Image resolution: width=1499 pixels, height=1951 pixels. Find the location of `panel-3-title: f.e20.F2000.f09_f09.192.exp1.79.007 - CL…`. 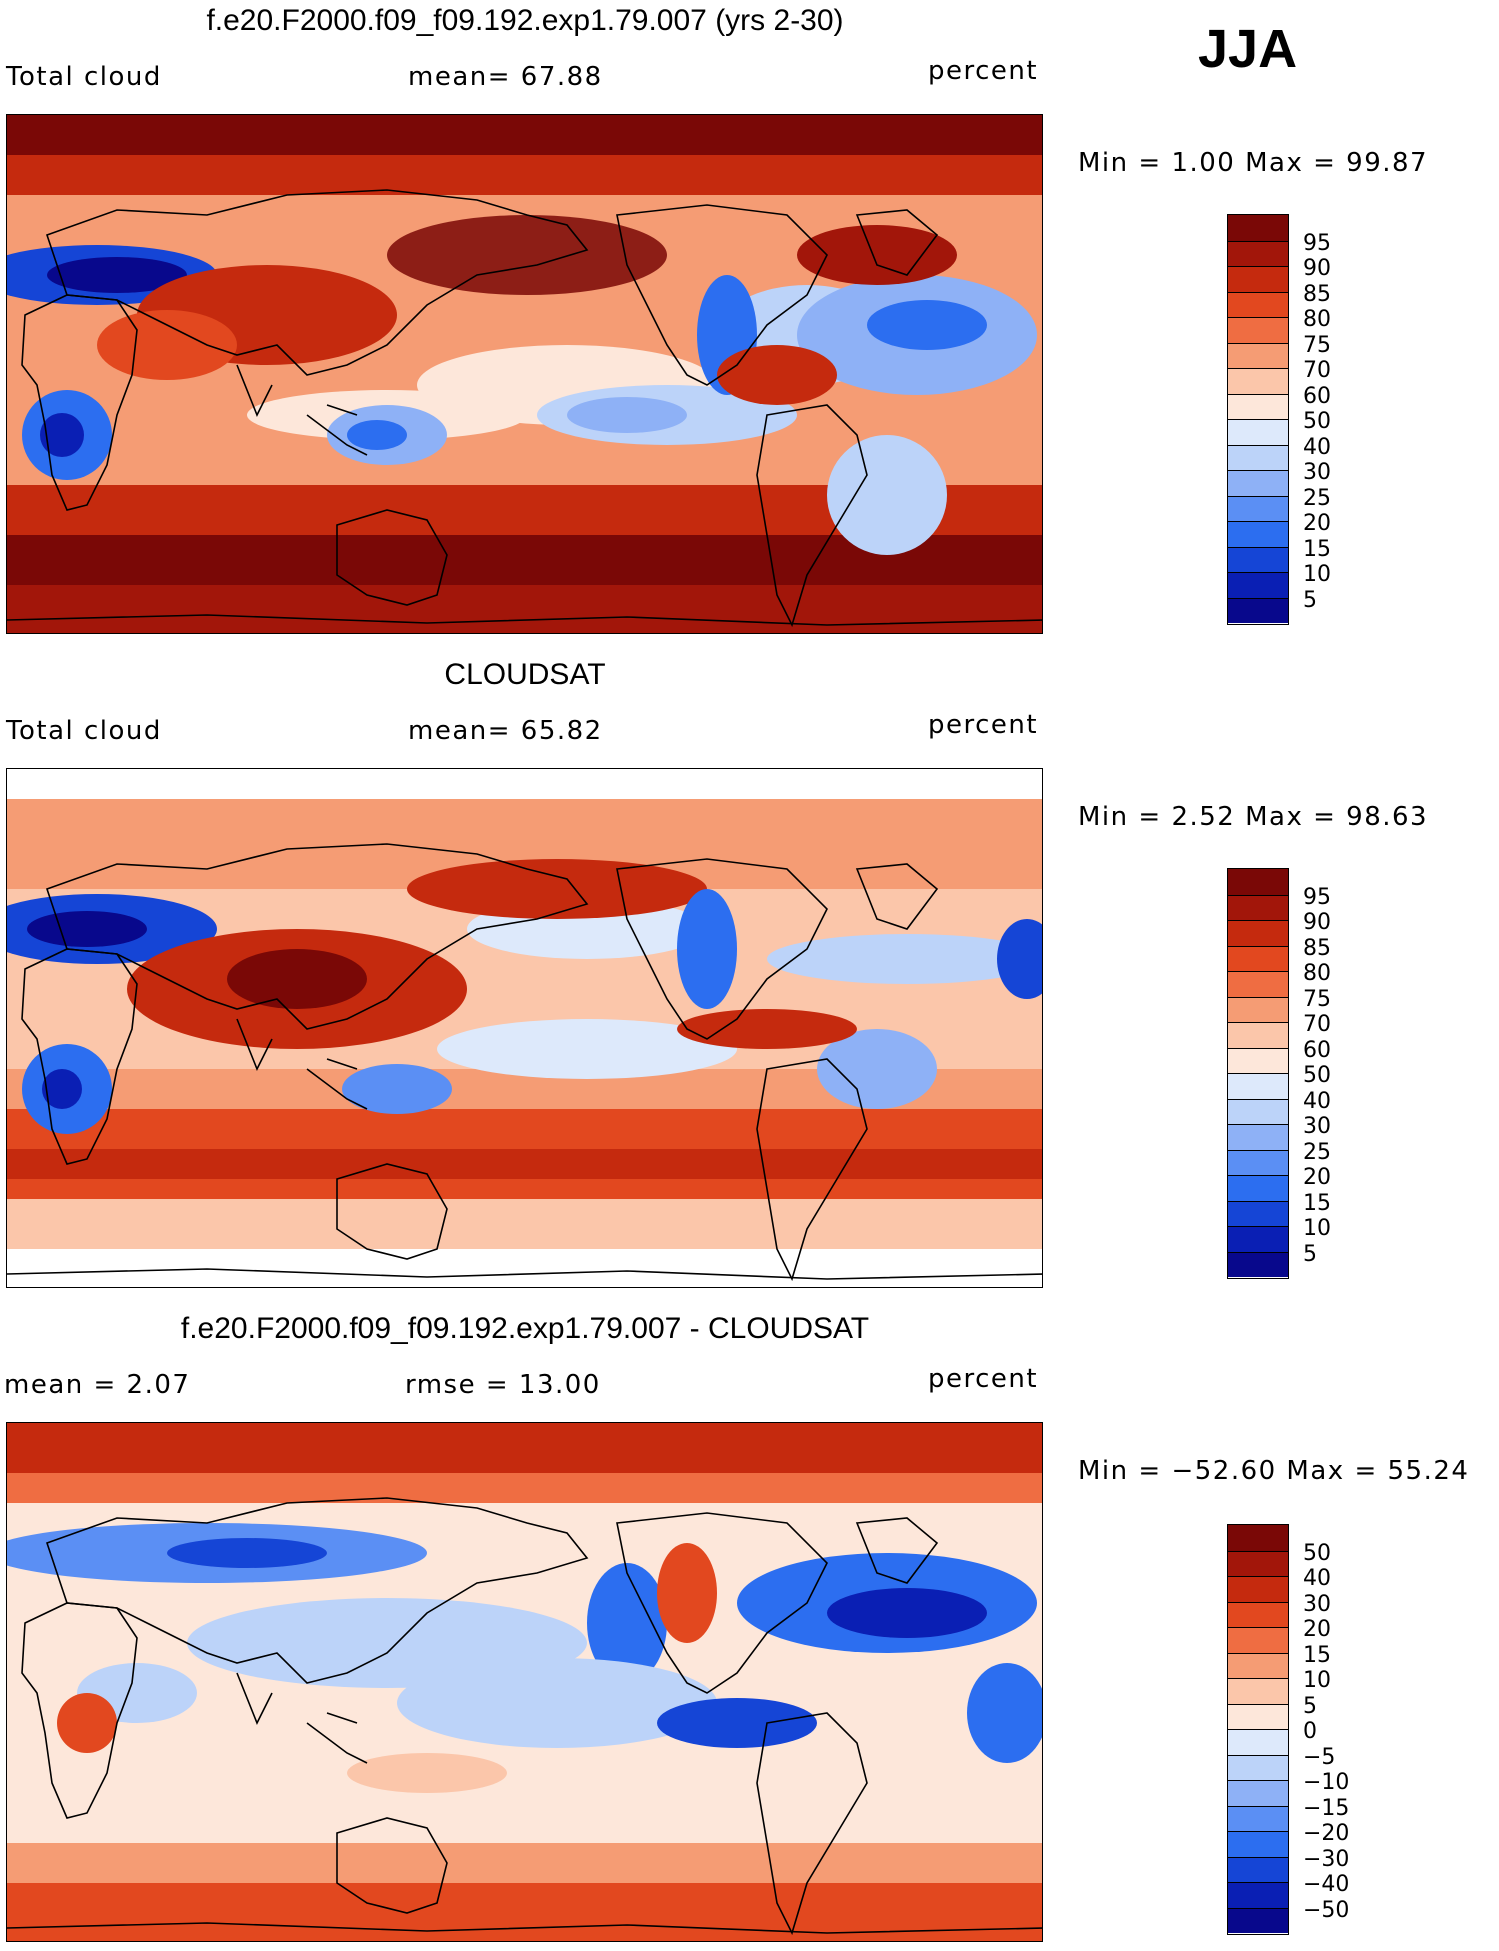

panel-3-title: f.e20.F2000.f09_f09.192.exp1.79.007 - CL… is located at coordinates (525, 1328).